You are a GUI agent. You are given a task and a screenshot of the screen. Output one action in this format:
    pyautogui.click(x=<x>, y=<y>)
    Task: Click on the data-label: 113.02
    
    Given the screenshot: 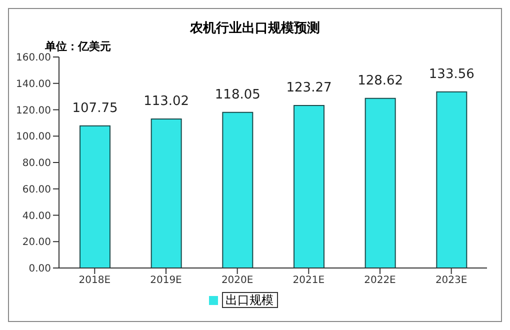 What is the action you would take?
    pyautogui.click(x=167, y=101)
    